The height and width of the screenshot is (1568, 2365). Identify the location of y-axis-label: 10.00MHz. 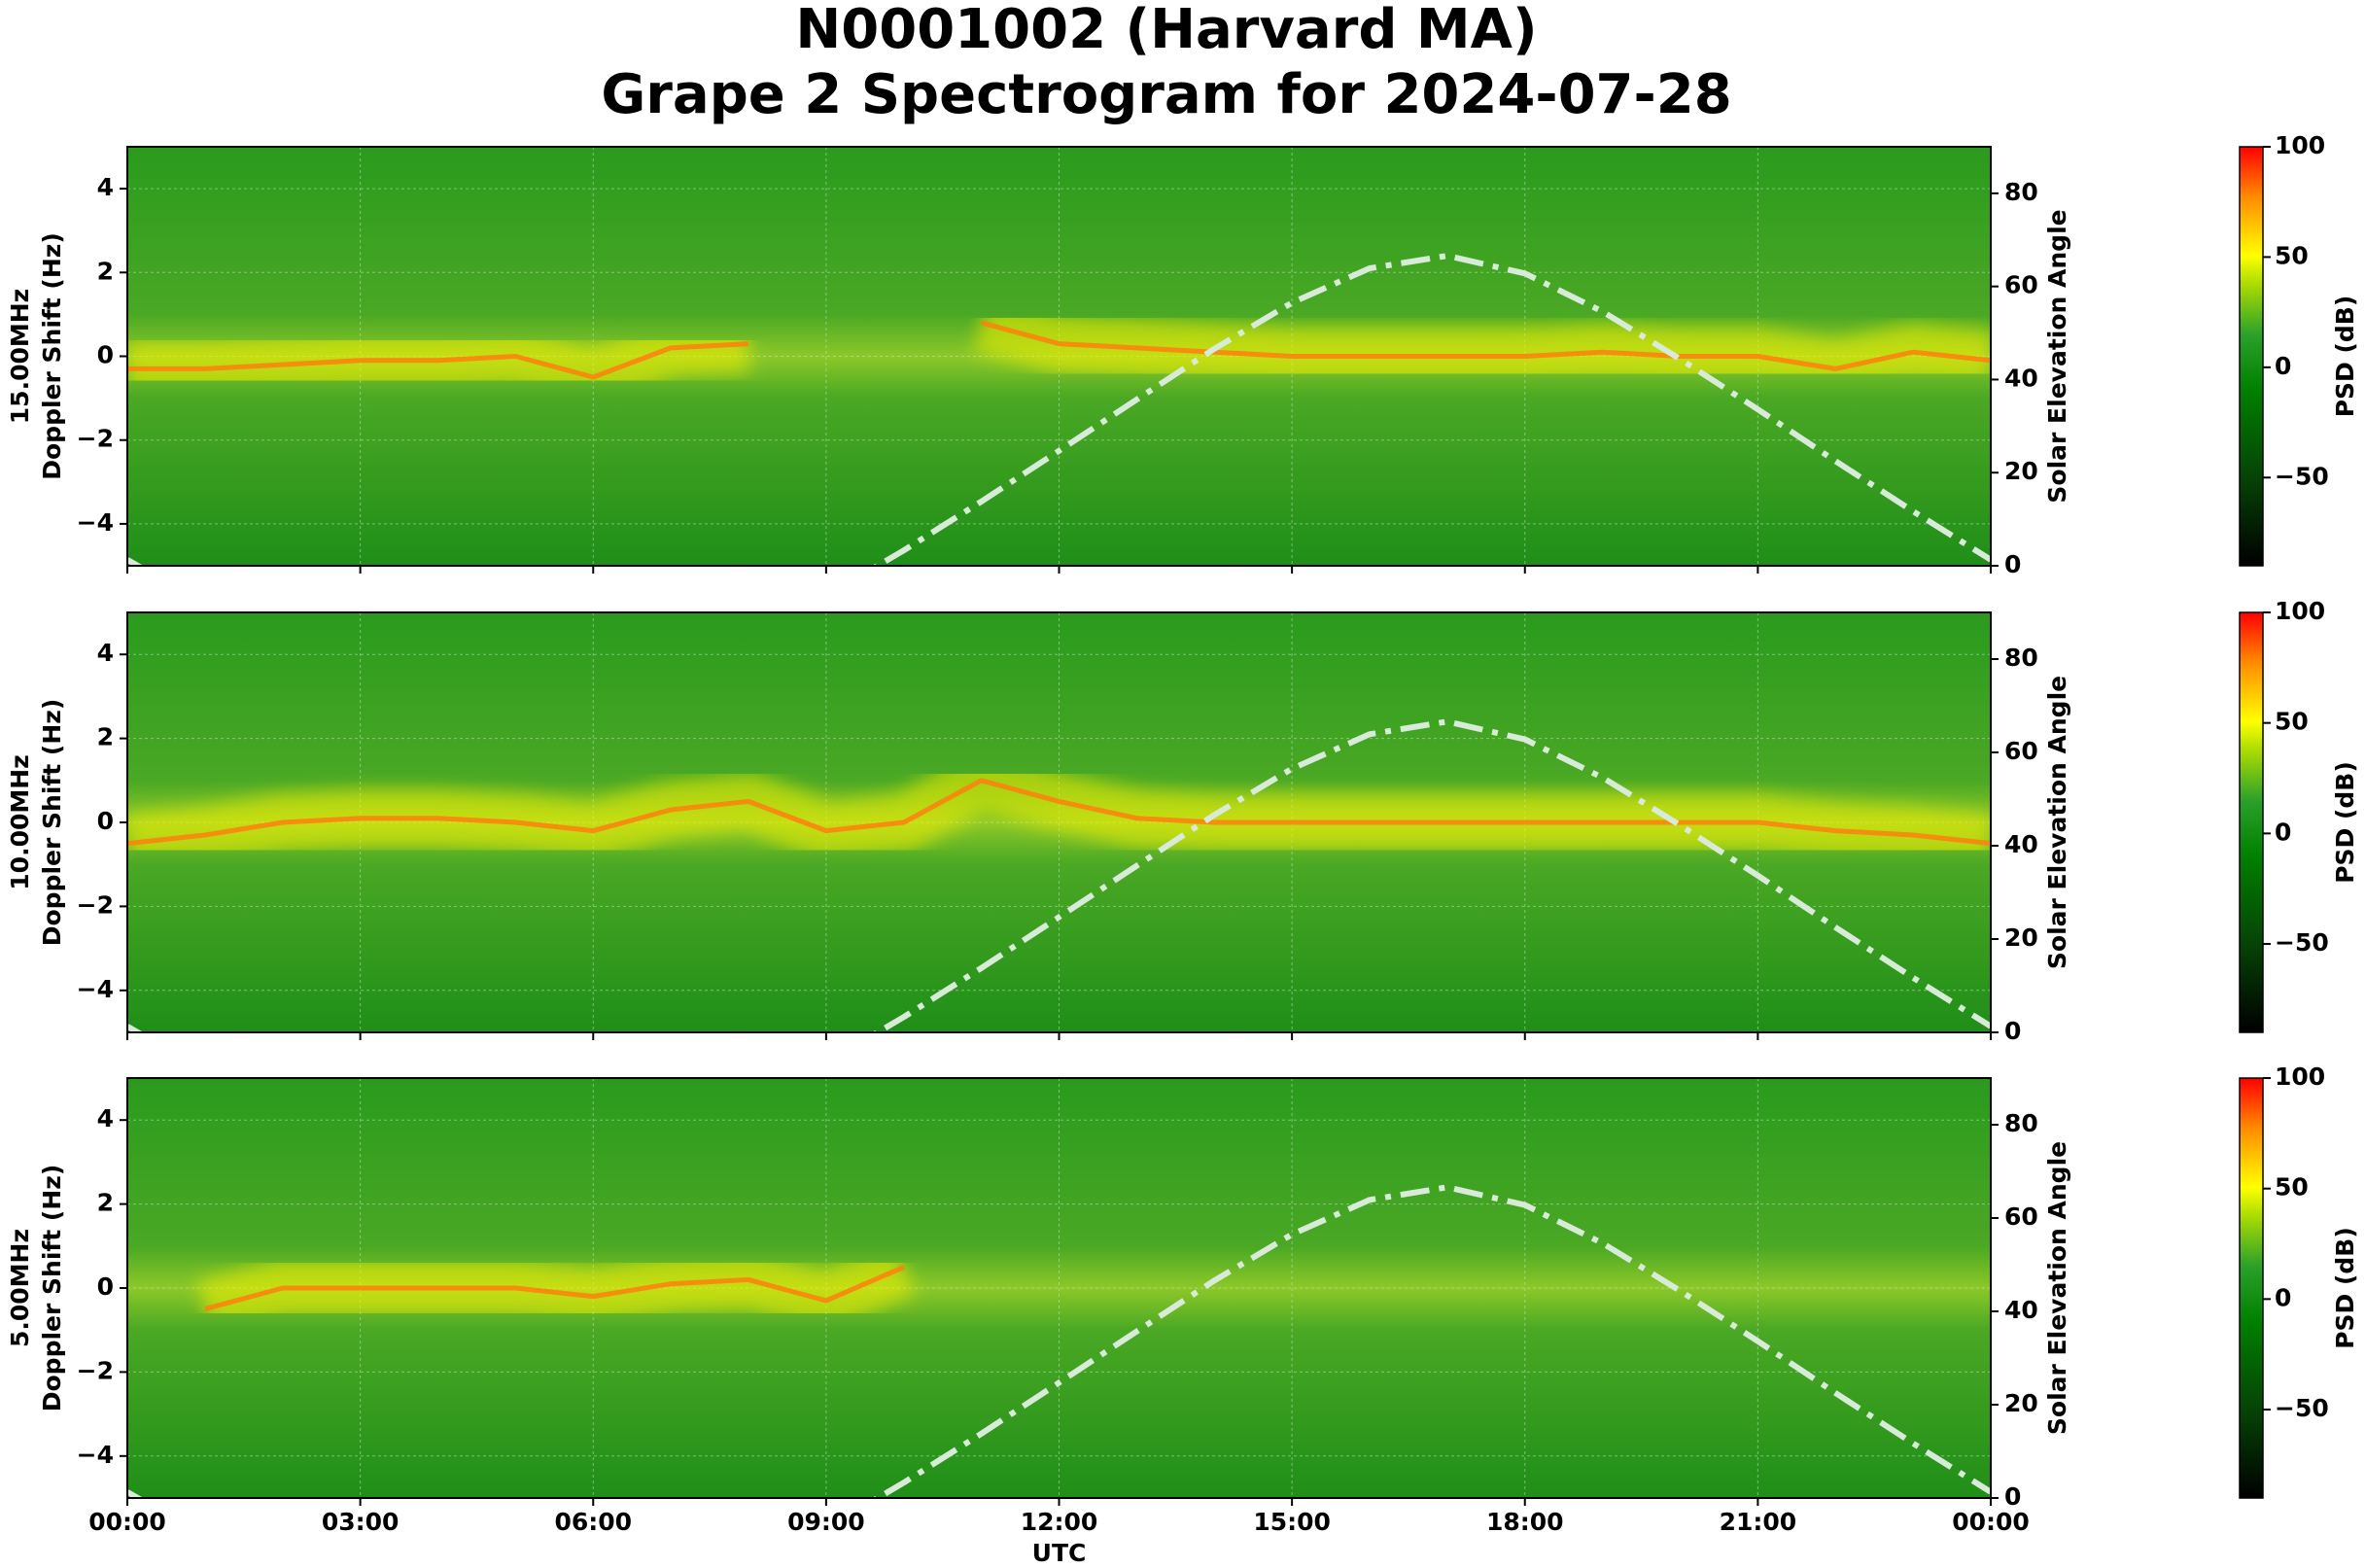
(20, 821).